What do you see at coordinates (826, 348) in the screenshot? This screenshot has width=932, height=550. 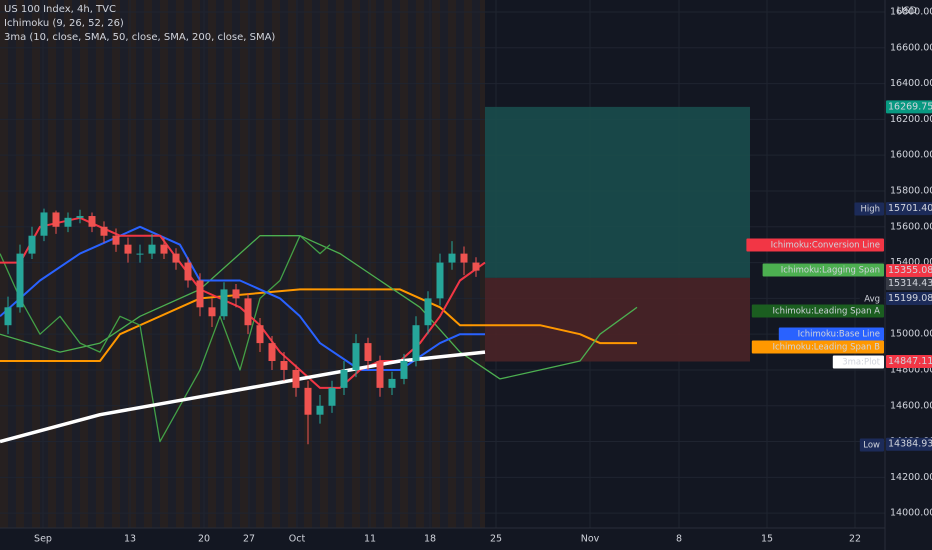 I see `series-name: Ichimoku:Leading Span B` at bounding box center [826, 348].